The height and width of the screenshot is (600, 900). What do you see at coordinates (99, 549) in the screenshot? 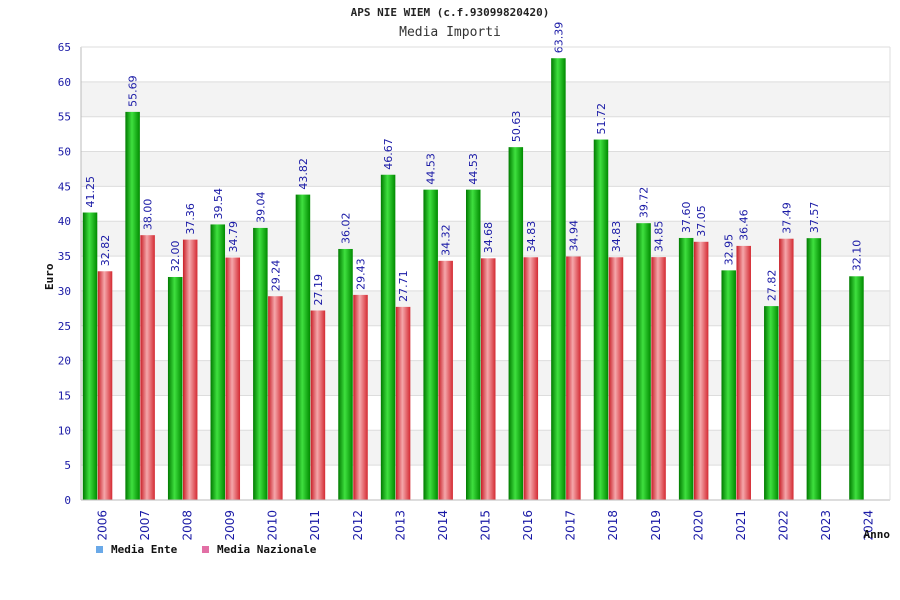
I see `legend-swatch-ente` at bounding box center [99, 549].